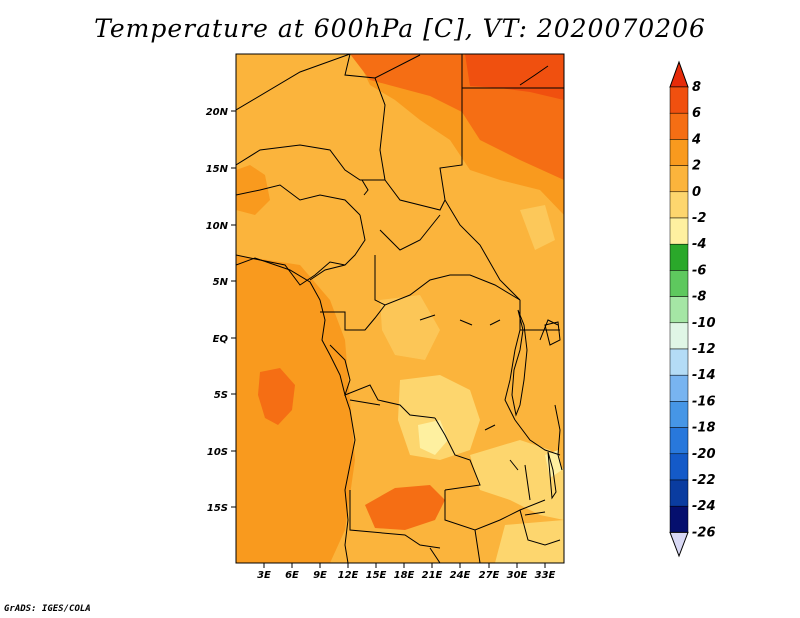 This screenshot has height=618, width=800. Describe the element at coordinates (699, 270) in the screenshot. I see `colorbar-label: -6` at that location.